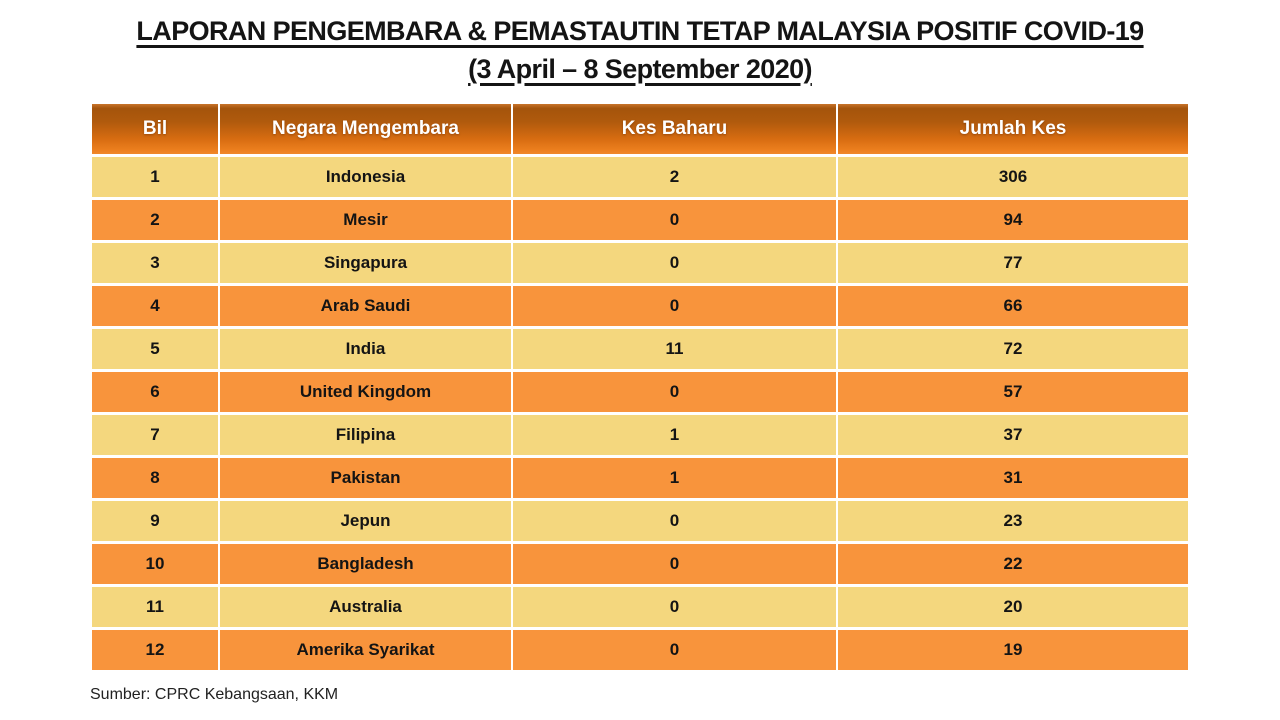 This screenshot has width=1280, height=720. I want to click on cell-jumlah-kes: 66, so click(1013, 306).